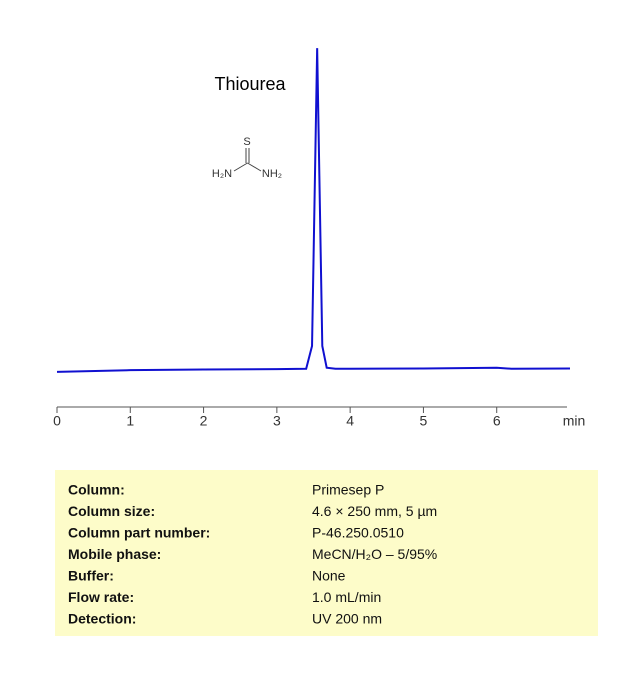  I want to click on condition-label: Column size:, so click(111, 511).